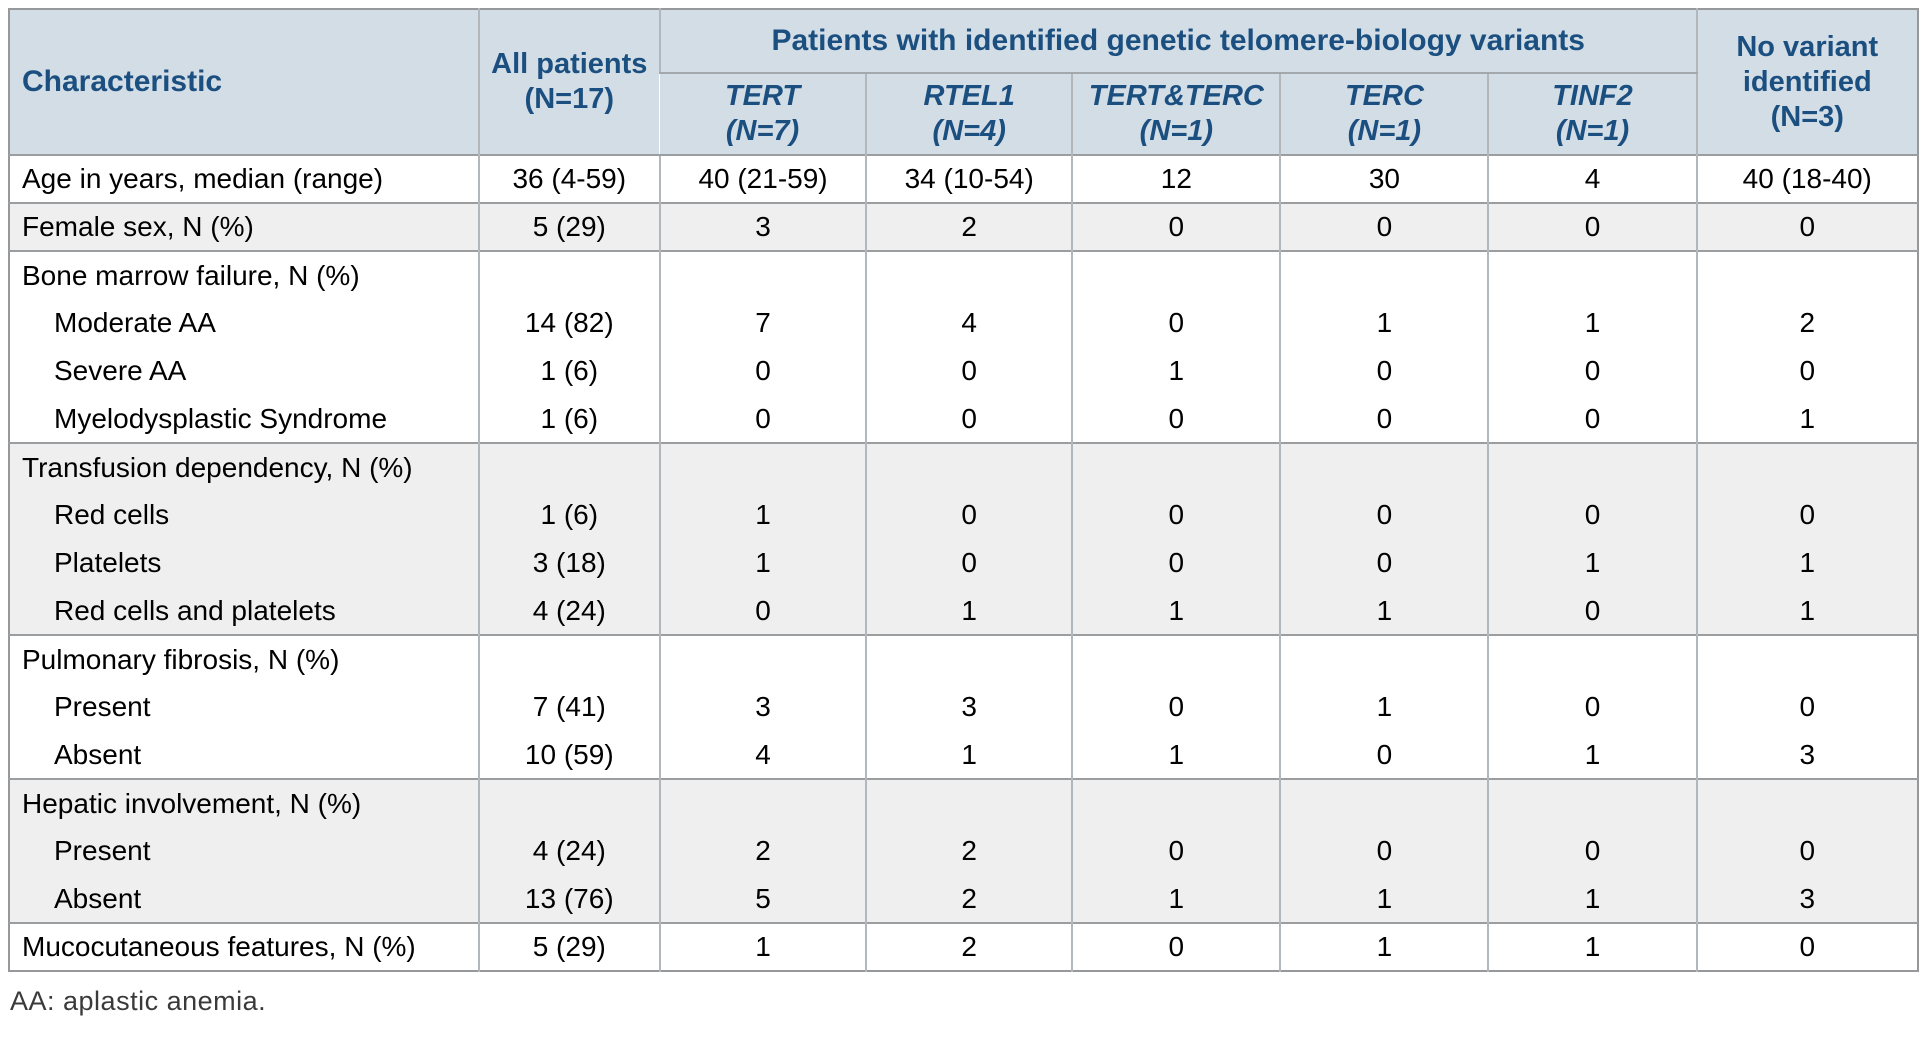 The height and width of the screenshot is (1041, 1927). Describe the element at coordinates (762, 178) in the screenshot. I see `cell-value: 40 (21-59)` at that location.